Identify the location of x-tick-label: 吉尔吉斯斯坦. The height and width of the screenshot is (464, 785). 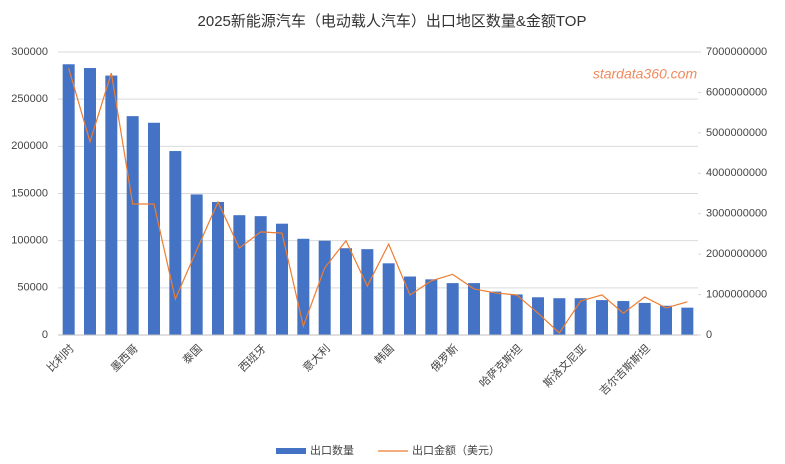
(624, 369).